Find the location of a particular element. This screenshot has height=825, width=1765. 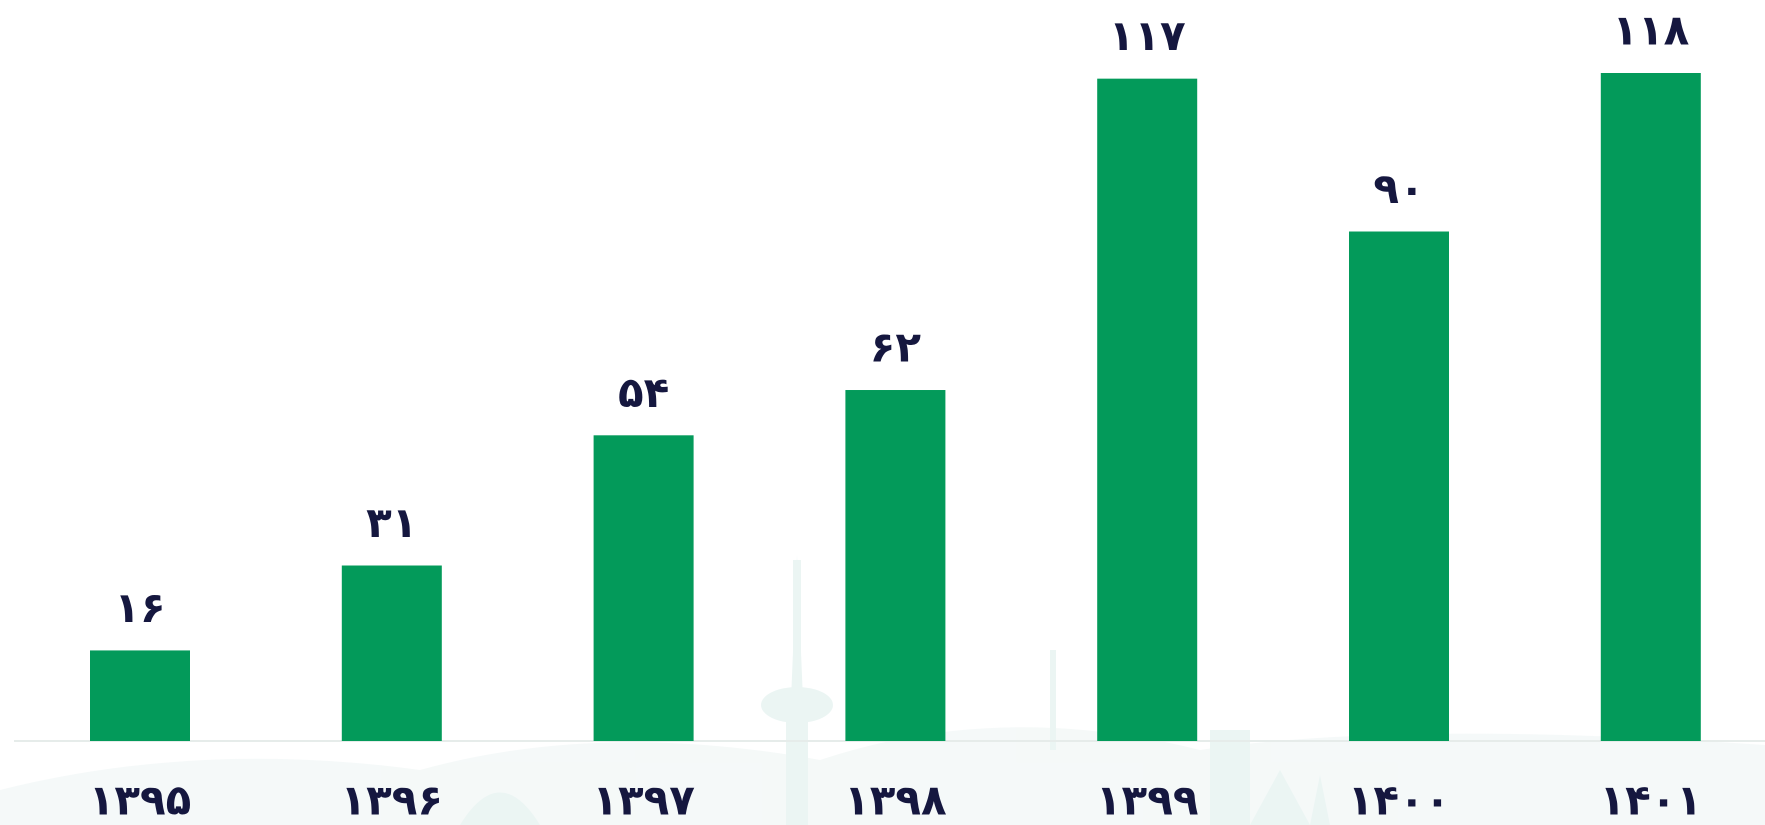

x-tick-label: ۱۴۰۰ is located at coordinates (1399, 800).